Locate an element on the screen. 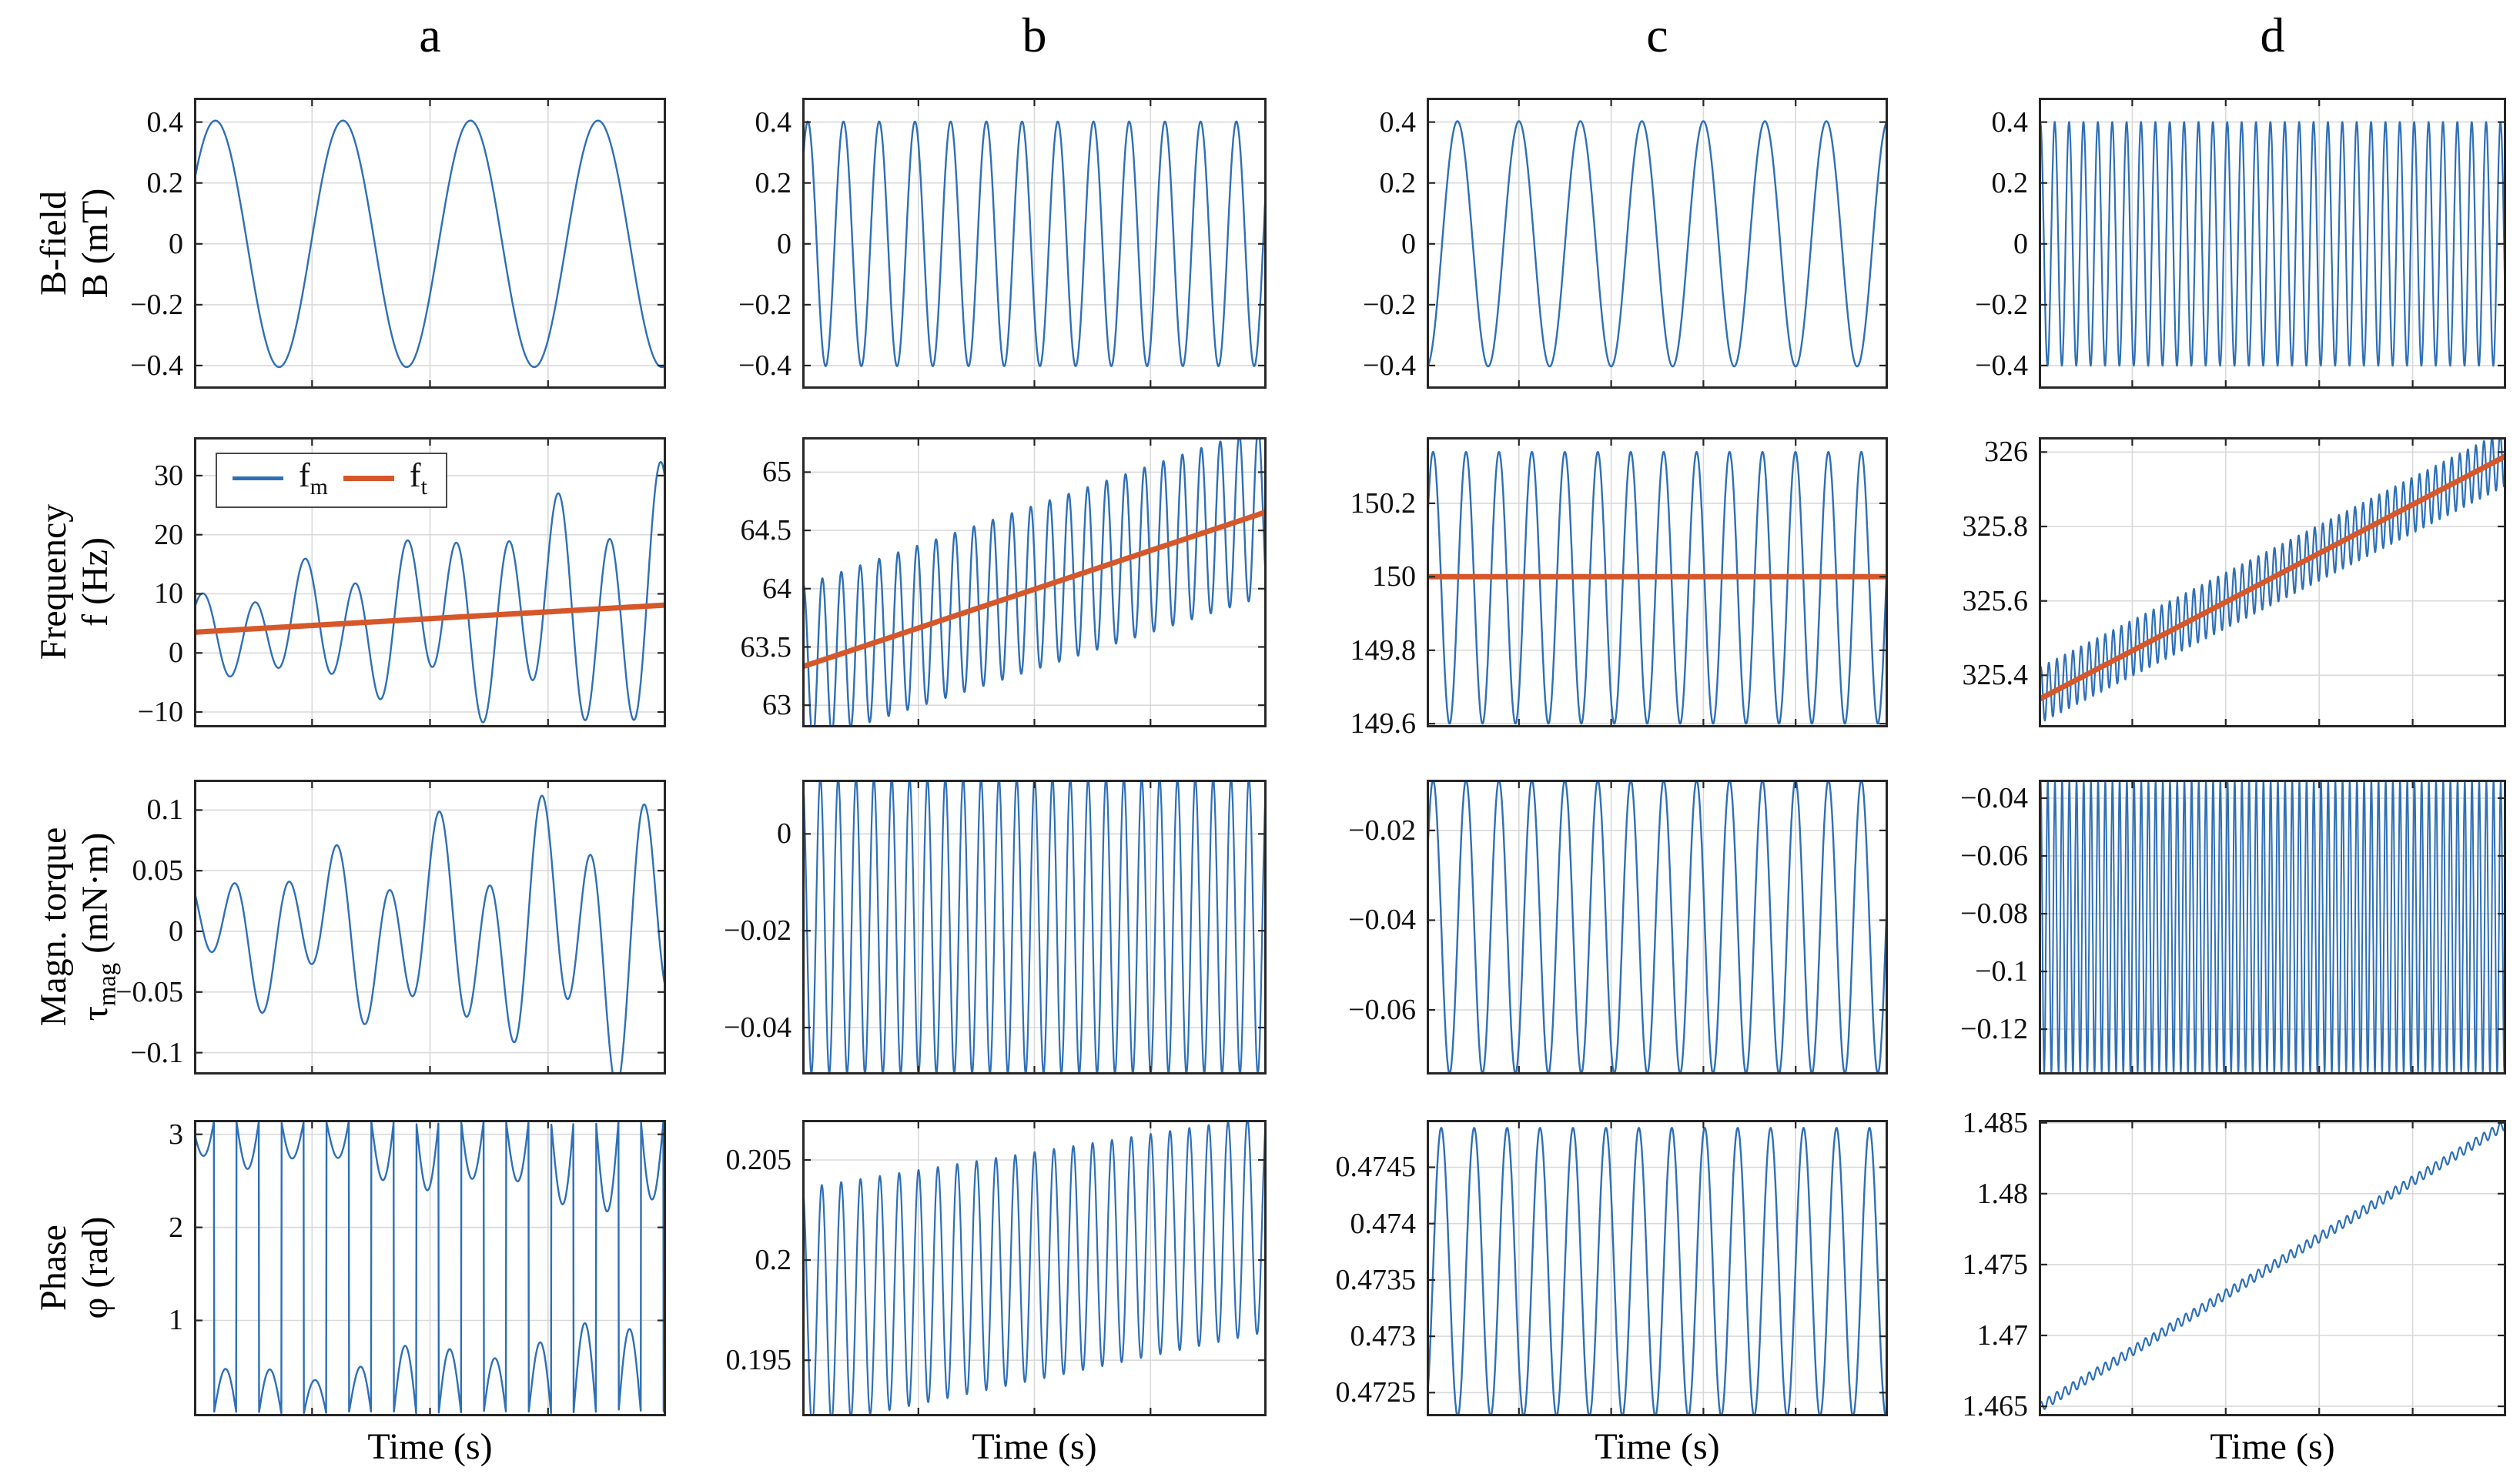 This screenshot has height=1484, width=2520. torque-c-plot is located at coordinates (1657, 927).